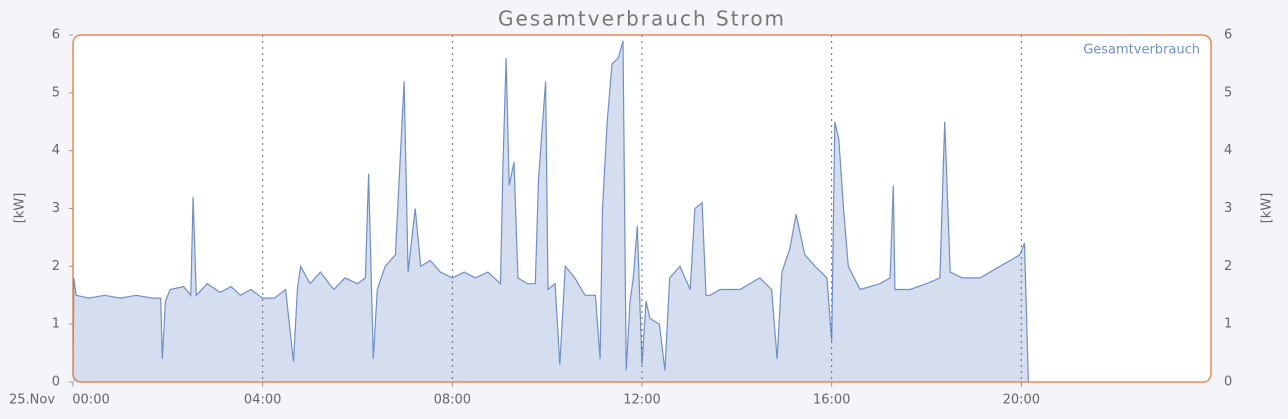 The height and width of the screenshot is (419, 1288). I want to click on y-tick-label: 4, so click(56, 150).